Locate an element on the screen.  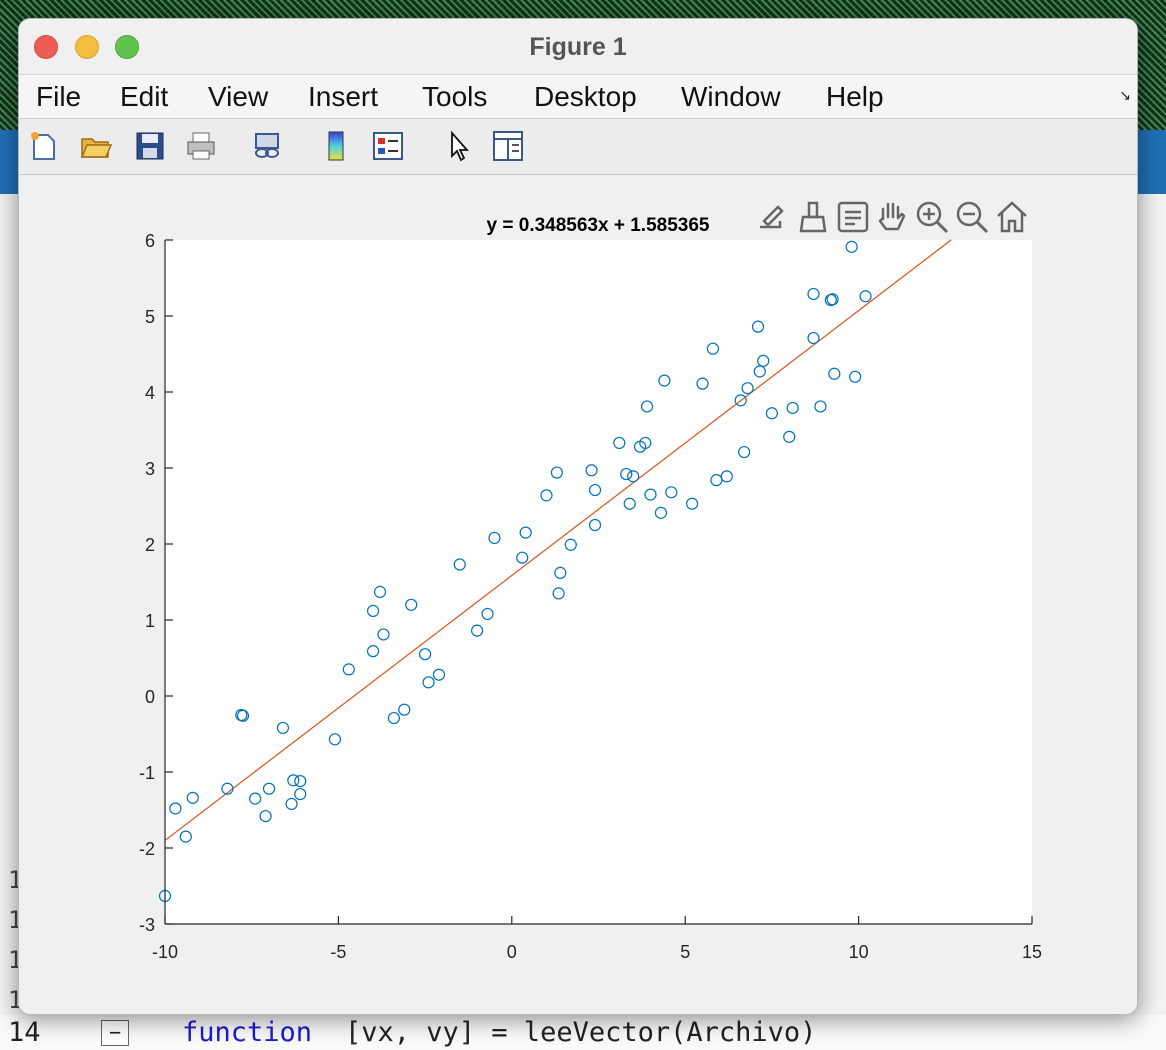
brush-icon is located at coordinates (813, 217).